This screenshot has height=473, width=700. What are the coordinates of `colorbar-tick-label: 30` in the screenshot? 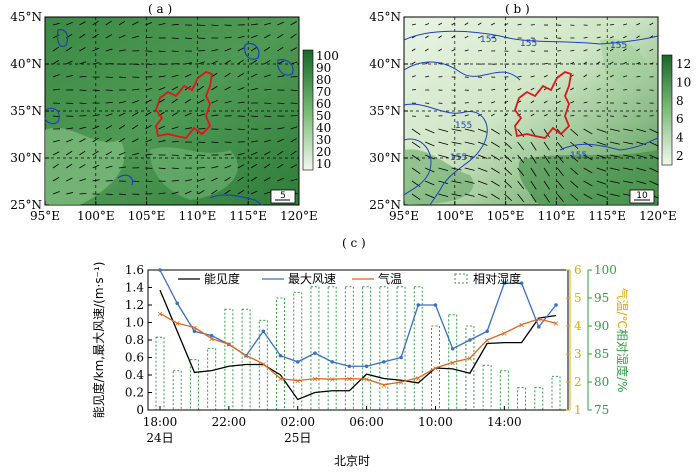 It's located at (323, 140).